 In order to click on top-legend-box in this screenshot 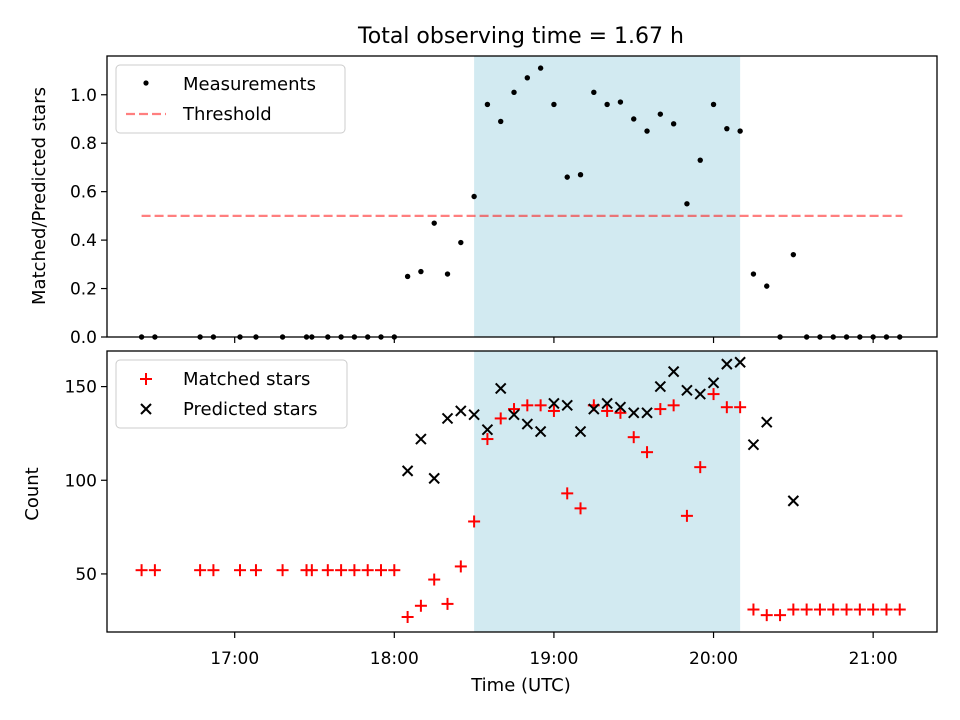, I will do `click(230, 99)`.